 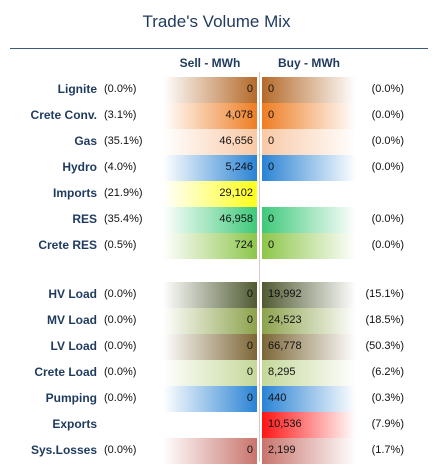 I want to click on sell-cell: 46,656, so click(x=210, y=142).